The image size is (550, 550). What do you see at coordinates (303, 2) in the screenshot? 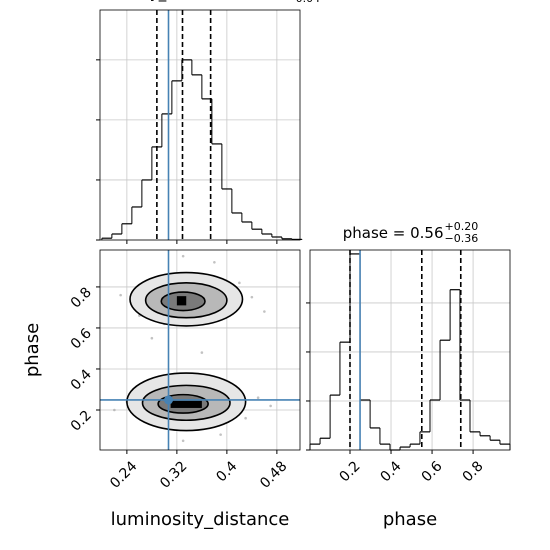
I see `title-sub: −0.04` at bounding box center [303, 2].